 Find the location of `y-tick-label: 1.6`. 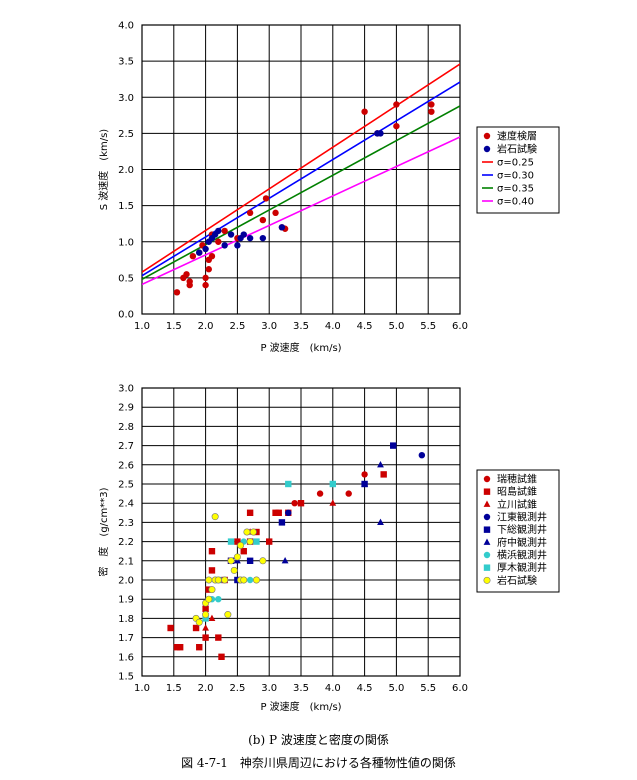

y-tick-label: 1.6 is located at coordinates (126, 657).